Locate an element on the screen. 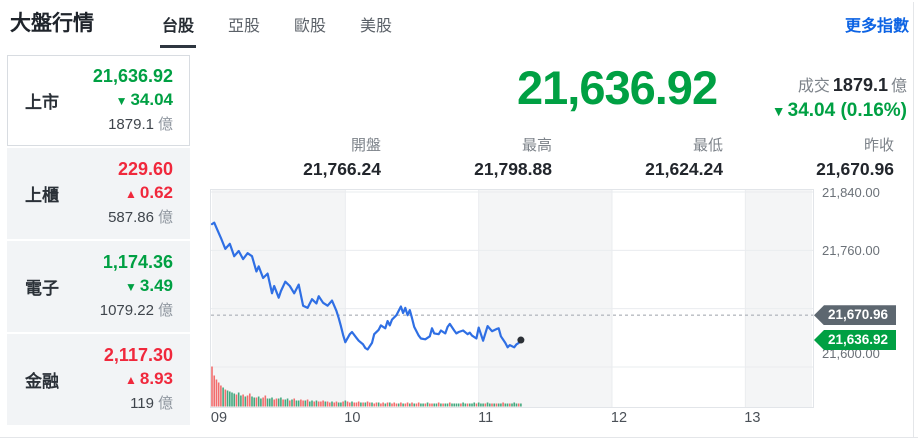 Image resolution: width=918 pixels, height=442 pixels. index-price: 1,174.36 is located at coordinates (137, 262).